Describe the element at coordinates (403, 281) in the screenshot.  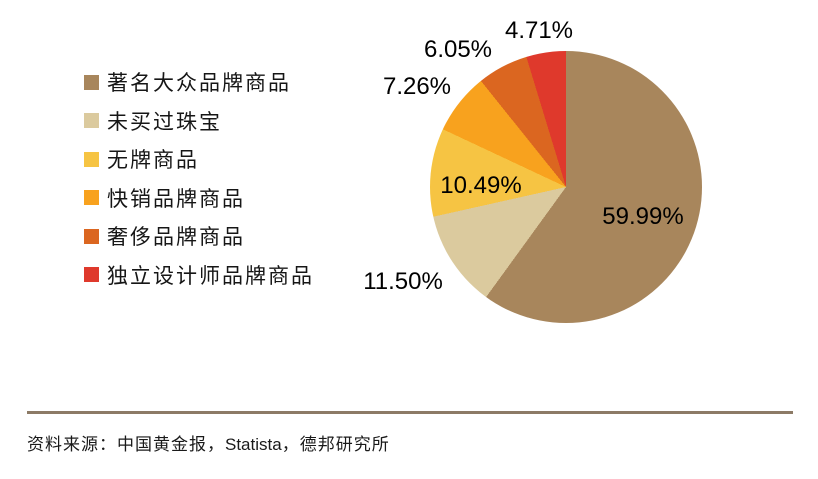
I see `pie-data-label: 11.50%` at that location.